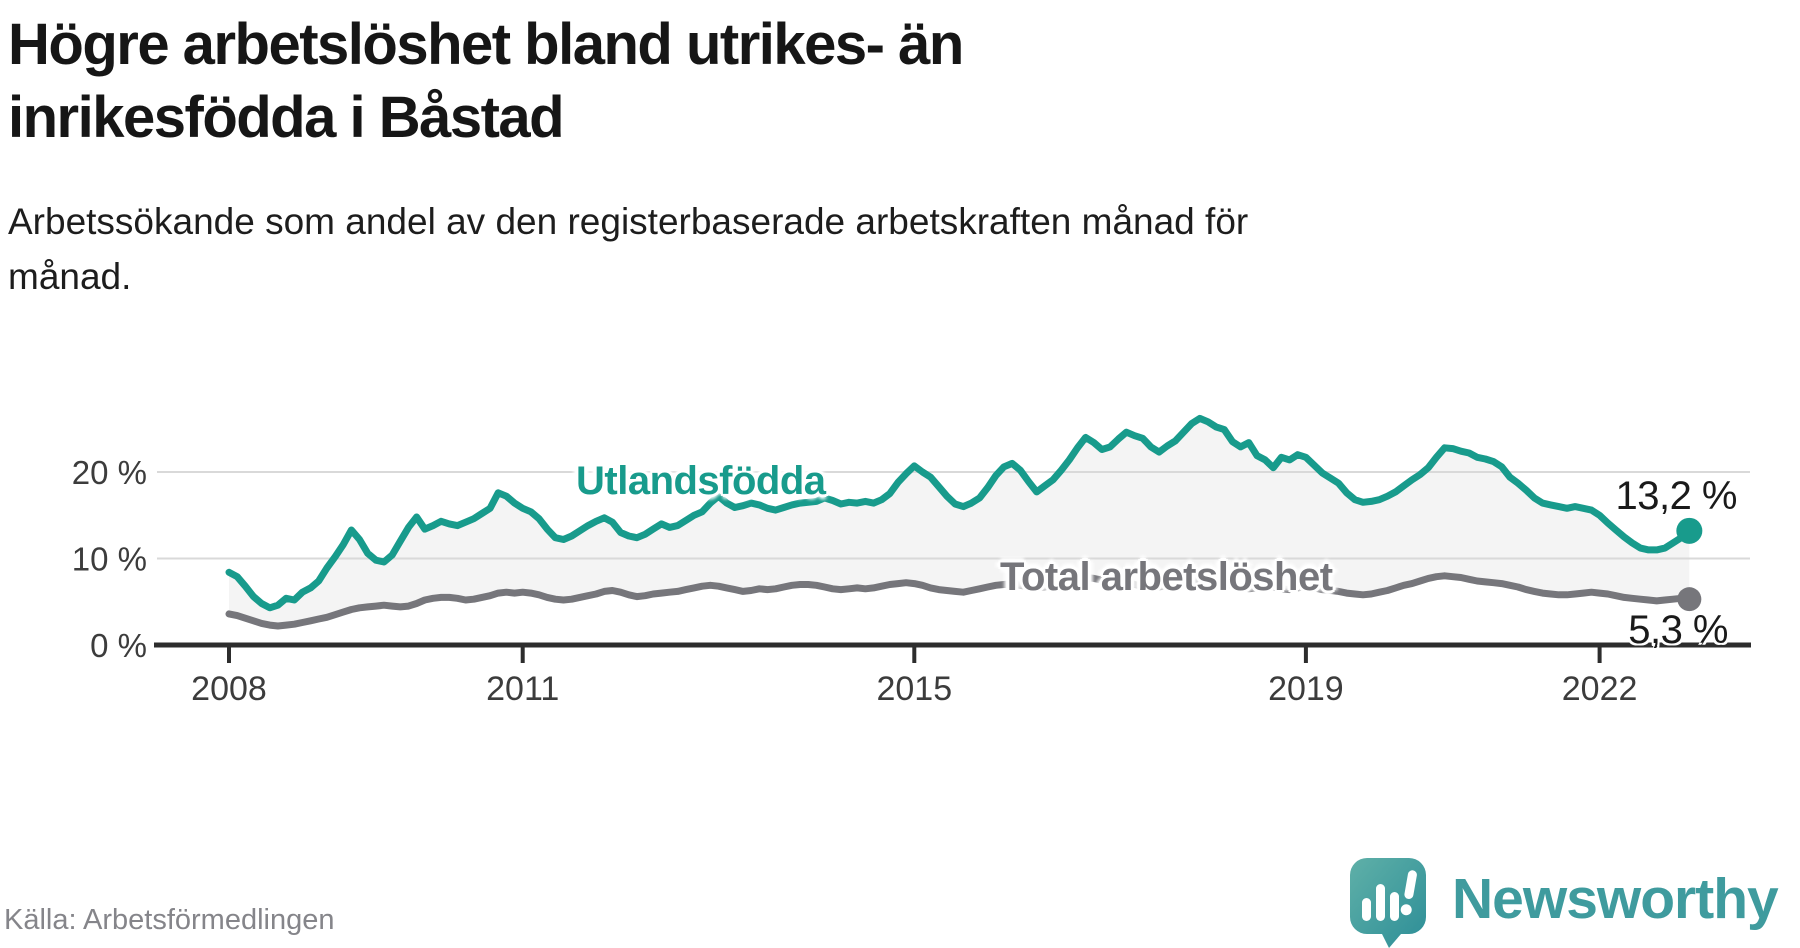  Describe the element at coordinates (118, 645) in the screenshot. I see `y-tick-label-0: 0 %` at that location.